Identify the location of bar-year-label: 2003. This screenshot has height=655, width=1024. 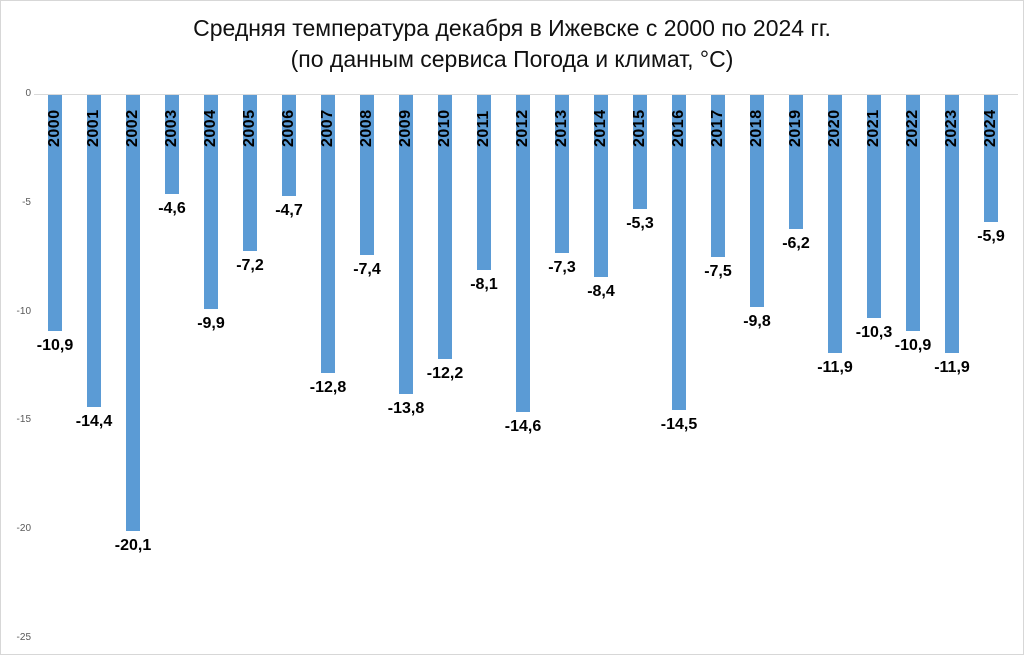
(171, 128).